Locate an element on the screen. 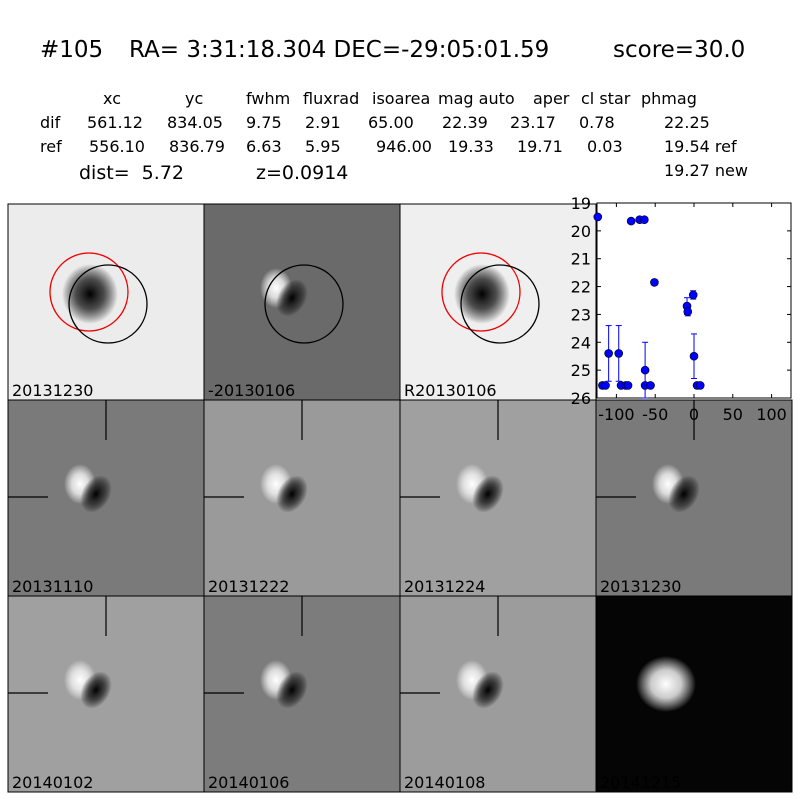 Image resolution: width=800 pixels, height=800 pixels. stamp-label: 20141215 is located at coordinates (640, 782).